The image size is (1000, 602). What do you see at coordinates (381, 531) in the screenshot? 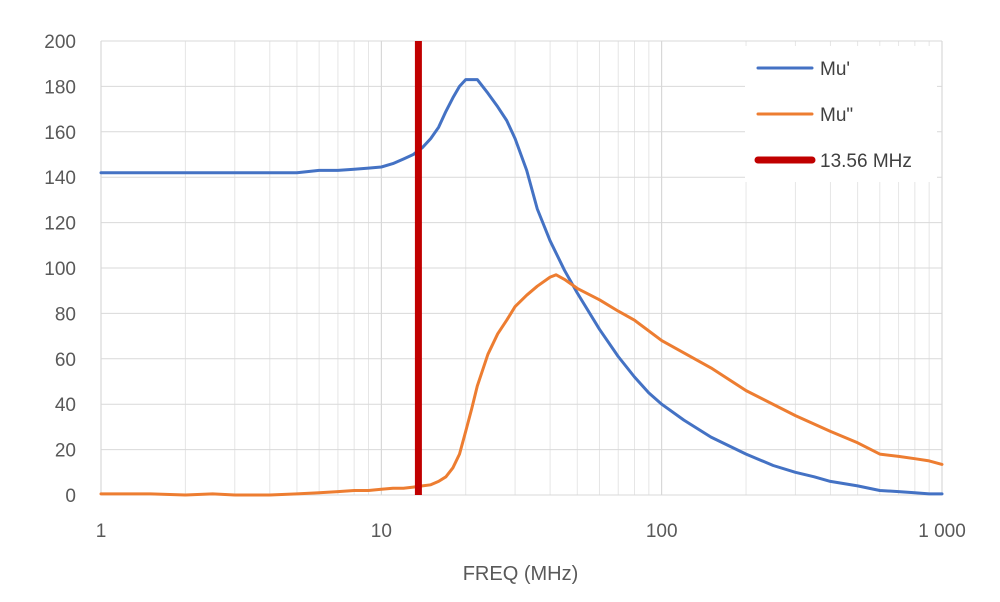
I see `x-tick-label: 10` at bounding box center [381, 531].